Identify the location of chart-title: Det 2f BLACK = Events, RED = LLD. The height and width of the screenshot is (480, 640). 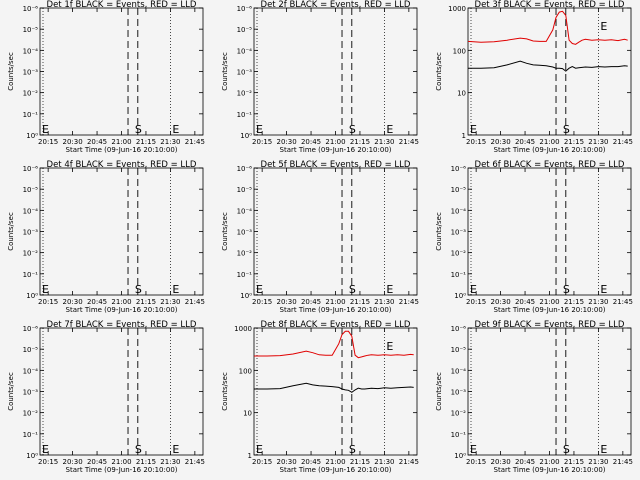
(336, 5).